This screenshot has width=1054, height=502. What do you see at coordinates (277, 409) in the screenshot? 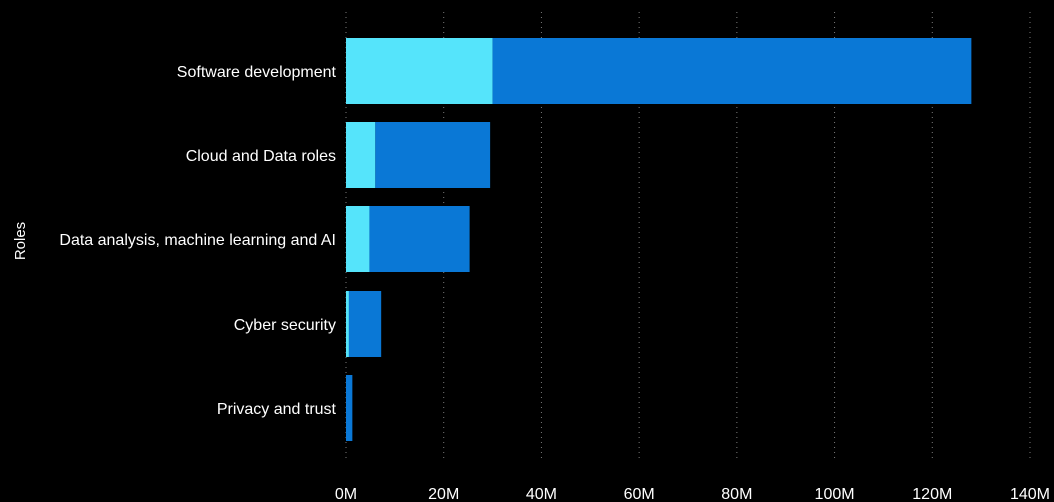
I see `category-label: Privacy and trust` at bounding box center [277, 409].